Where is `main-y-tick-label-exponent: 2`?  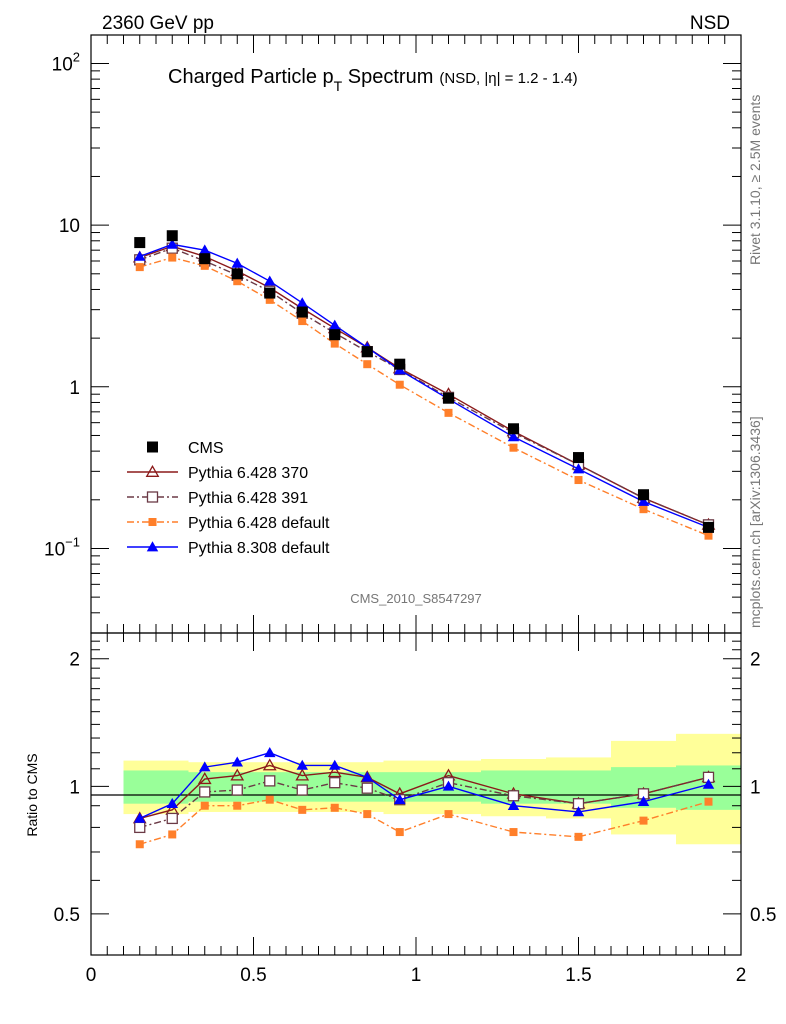 main-y-tick-label-exponent: 2 is located at coordinates (76, 56).